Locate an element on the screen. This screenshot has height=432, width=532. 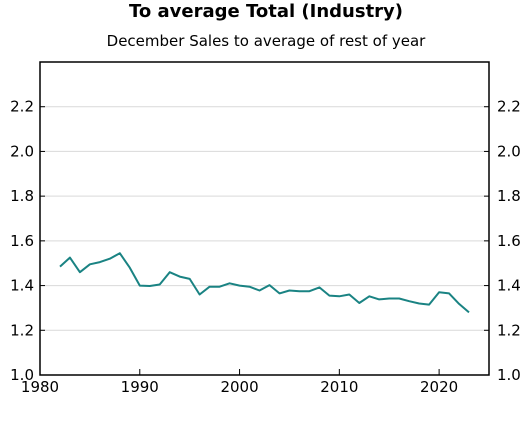
y-tick-label-left: 1.8 is located at coordinates (22, 196).